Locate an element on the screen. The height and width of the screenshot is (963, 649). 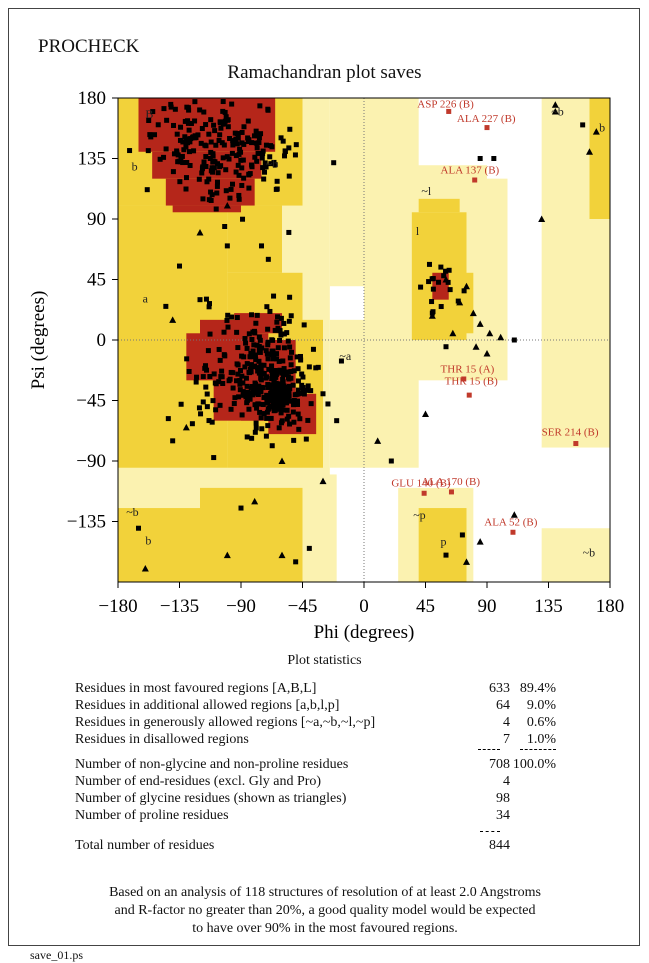
stats-row-percent: 100.0% is located at coordinates (534, 764).